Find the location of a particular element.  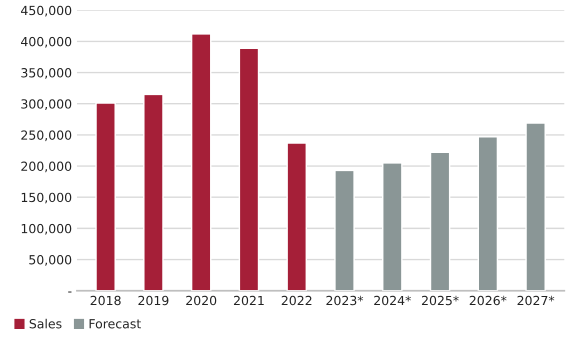

x-tick-label: 2026* is located at coordinates (488, 301).